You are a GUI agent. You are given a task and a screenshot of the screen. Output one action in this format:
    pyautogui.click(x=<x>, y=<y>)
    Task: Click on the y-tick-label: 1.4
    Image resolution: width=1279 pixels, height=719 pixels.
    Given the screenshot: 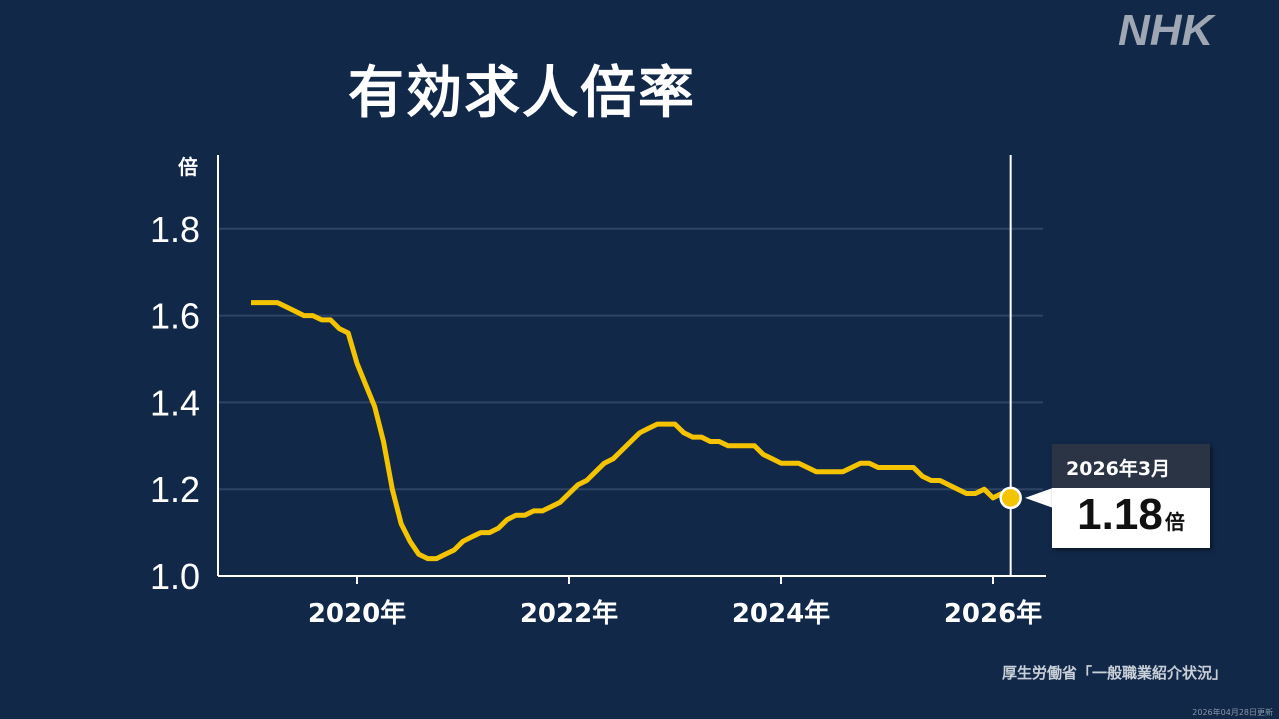 What is the action you would take?
    pyautogui.click(x=175, y=402)
    